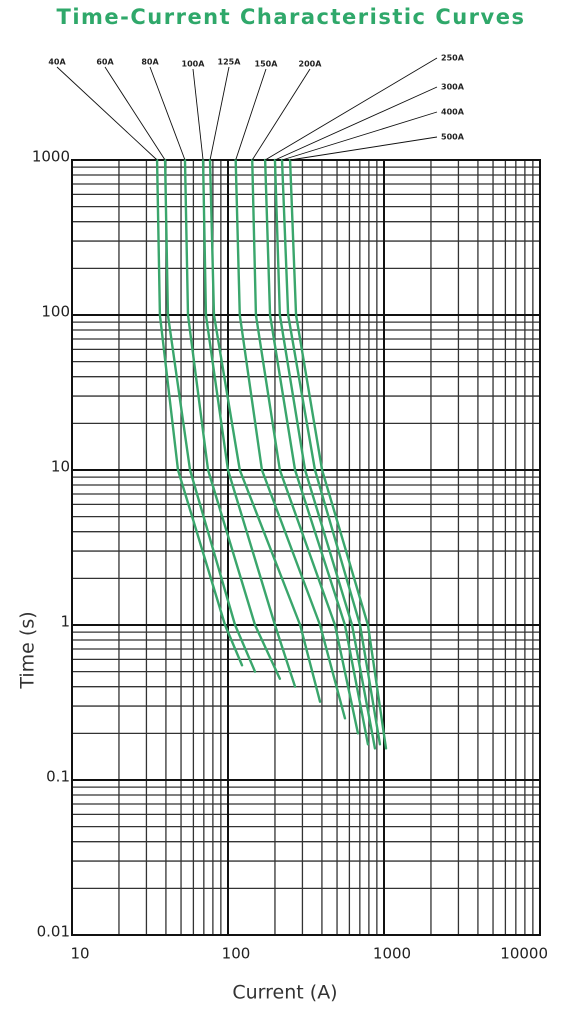 This screenshot has width=582, height=1036. What do you see at coordinates (291, 17) in the screenshot?
I see `chart-title: Time-Current Characteristic Curves` at bounding box center [291, 17].